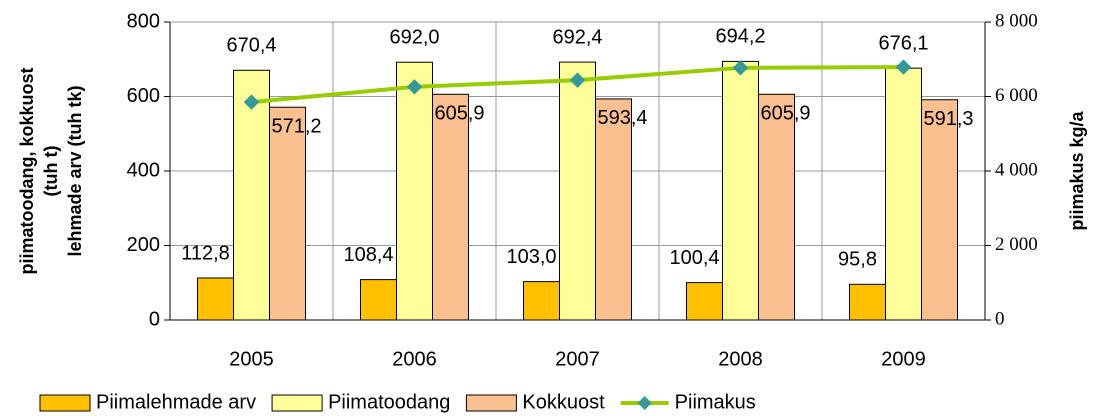  What do you see at coordinates (1016, 20) in the screenshot?
I see `y2-tick-label: 8 000` at bounding box center [1016, 20].